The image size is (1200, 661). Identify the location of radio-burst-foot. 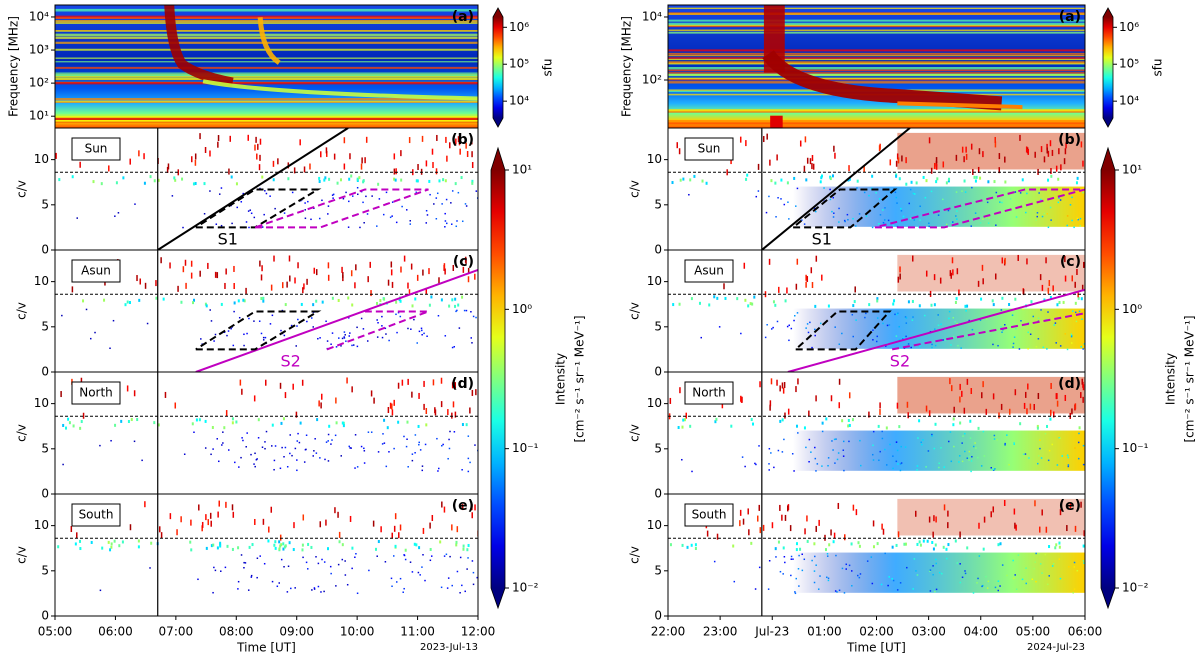
(776, 121).